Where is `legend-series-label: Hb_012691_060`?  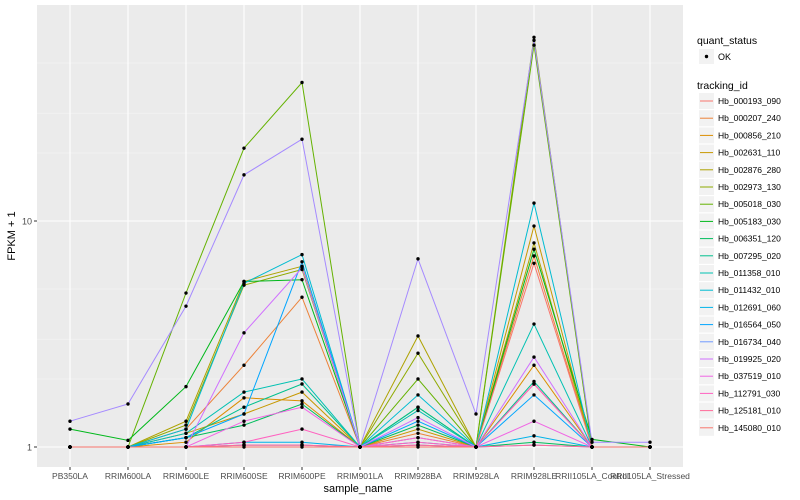
legend-series-label: Hb_012691_060 is located at coordinates (749, 307).